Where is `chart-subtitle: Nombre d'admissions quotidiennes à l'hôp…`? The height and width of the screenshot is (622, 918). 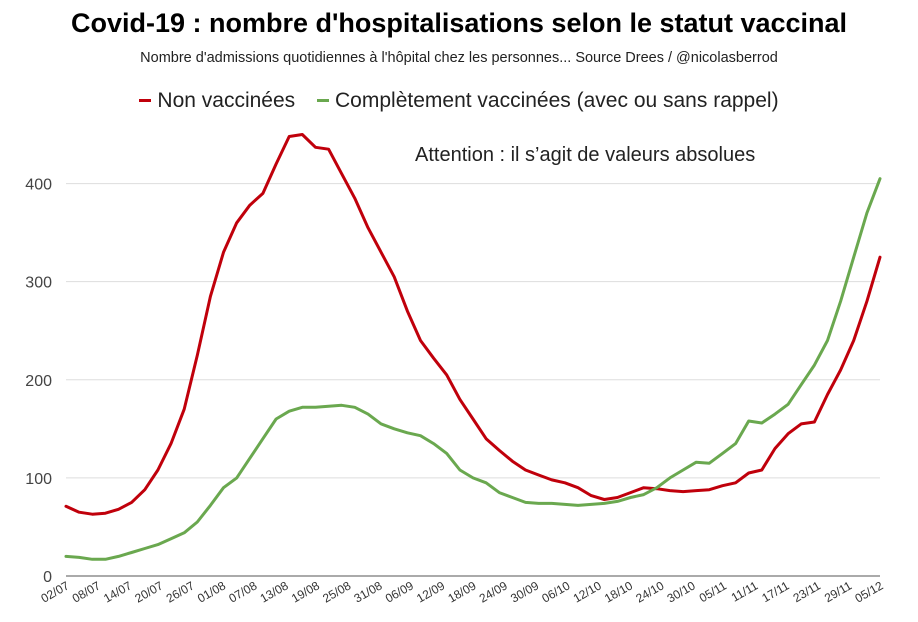
chart-subtitle: Nombre d'admissions quotidiennes à l'hôp… is located at coordinates (459, 58).